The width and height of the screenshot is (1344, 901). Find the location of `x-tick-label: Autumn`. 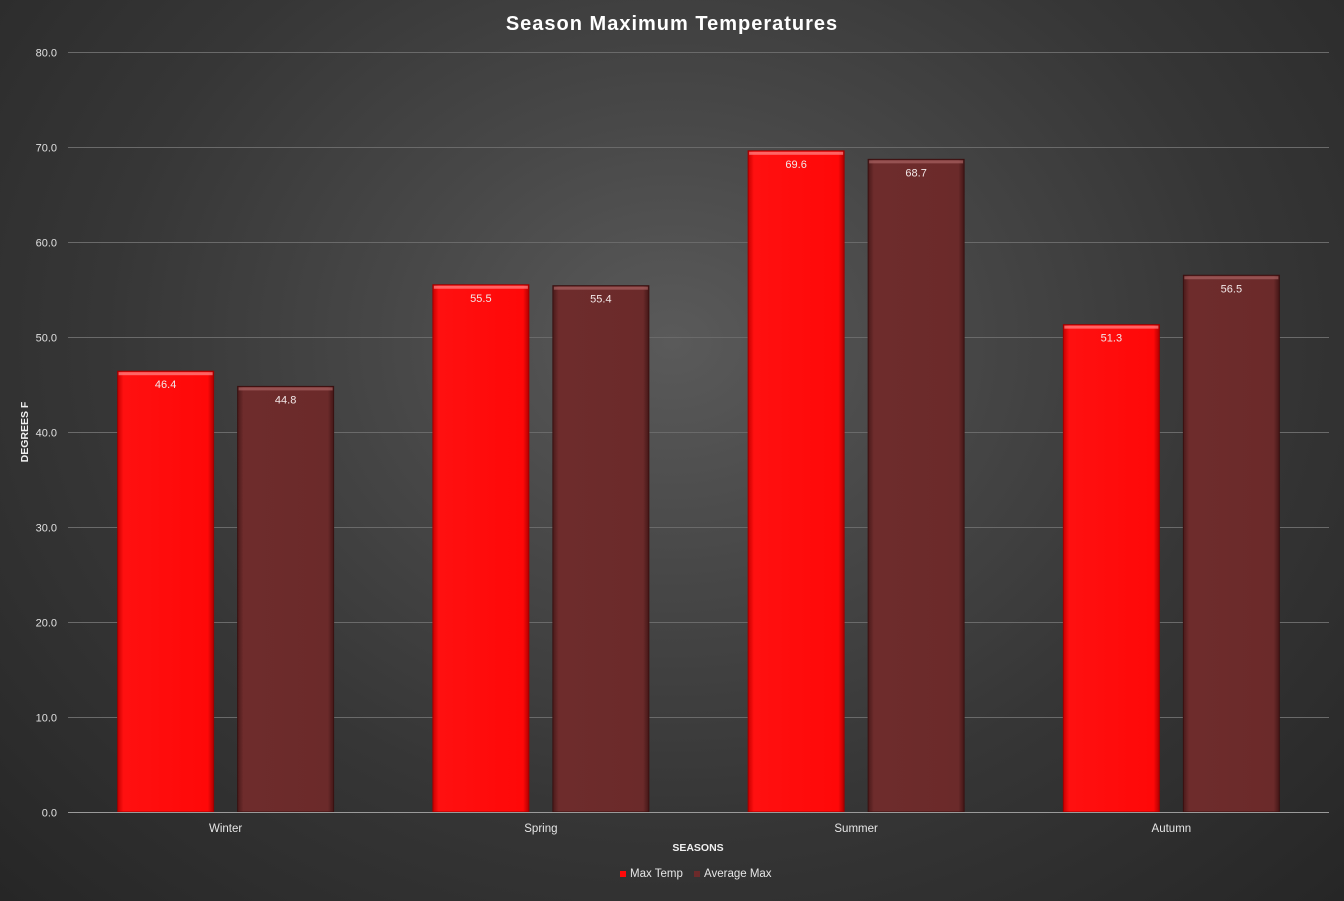

x-tick-label: Autumn is located at coordinates (1172, 829).